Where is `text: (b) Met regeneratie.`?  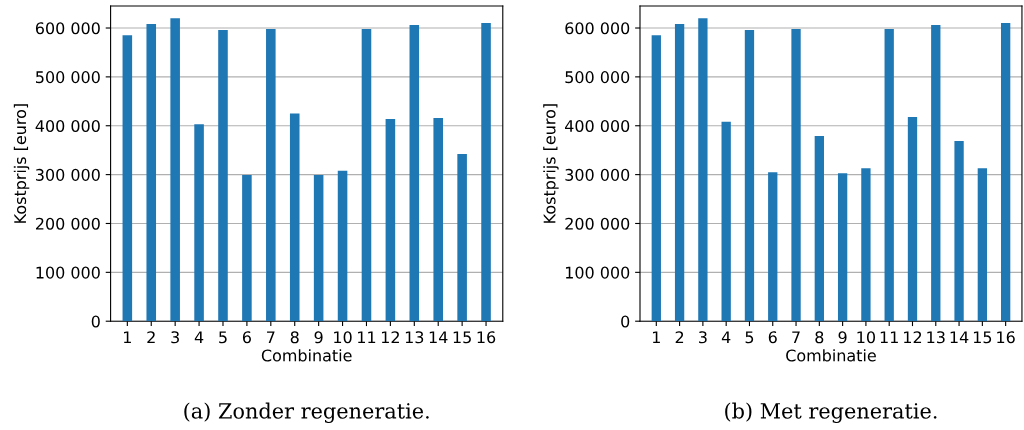 text: (b) Met regeneratie. is located at coordinates (831, 413).